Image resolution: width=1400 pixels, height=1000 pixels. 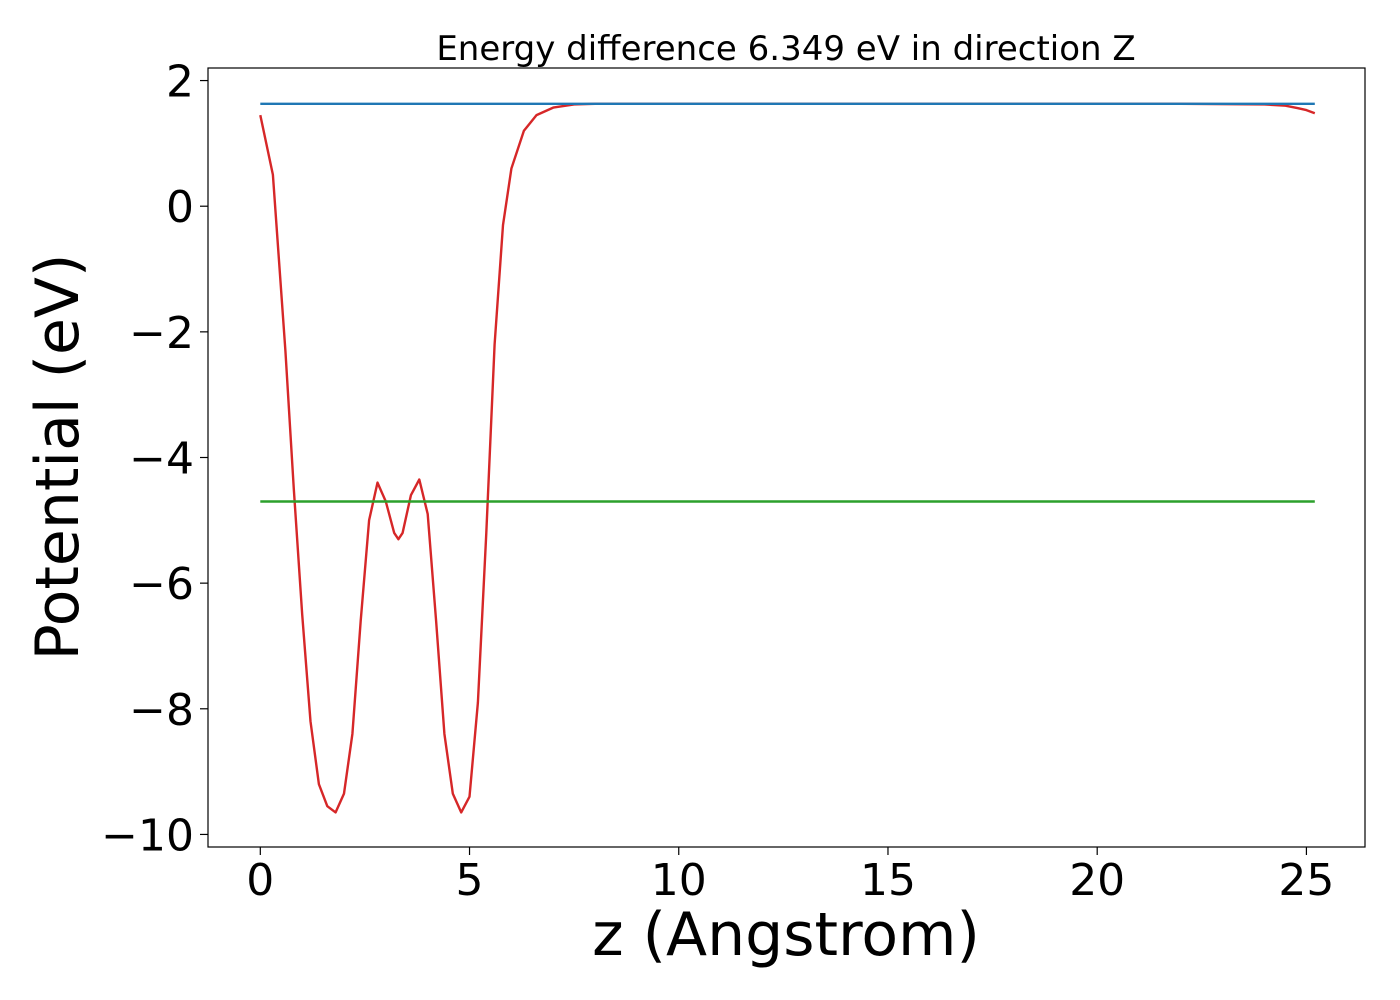 What do you see at coordinates (161, 584) in the screenshot?
I see `y-tick-label: −6` at bounding box center [161, 584].